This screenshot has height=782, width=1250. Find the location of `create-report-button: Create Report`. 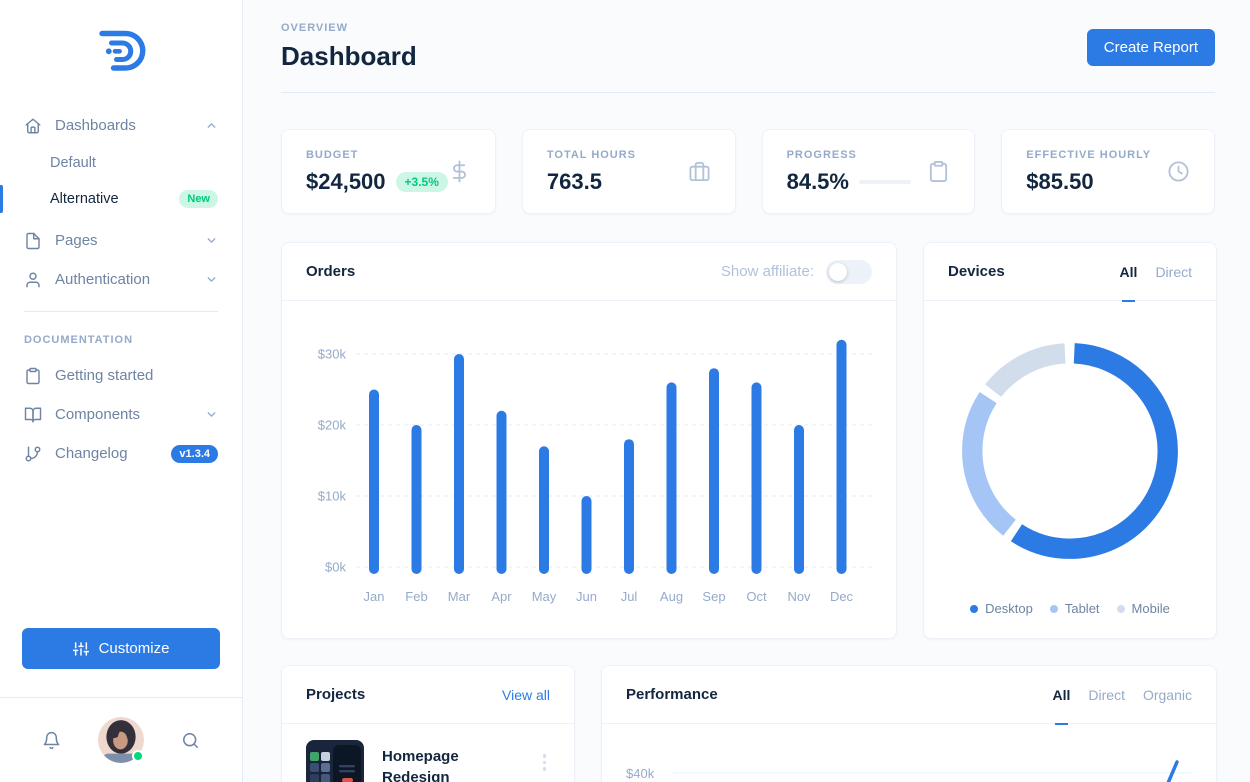

create-report-button: Create Report is located at coordinates (1150, 47).